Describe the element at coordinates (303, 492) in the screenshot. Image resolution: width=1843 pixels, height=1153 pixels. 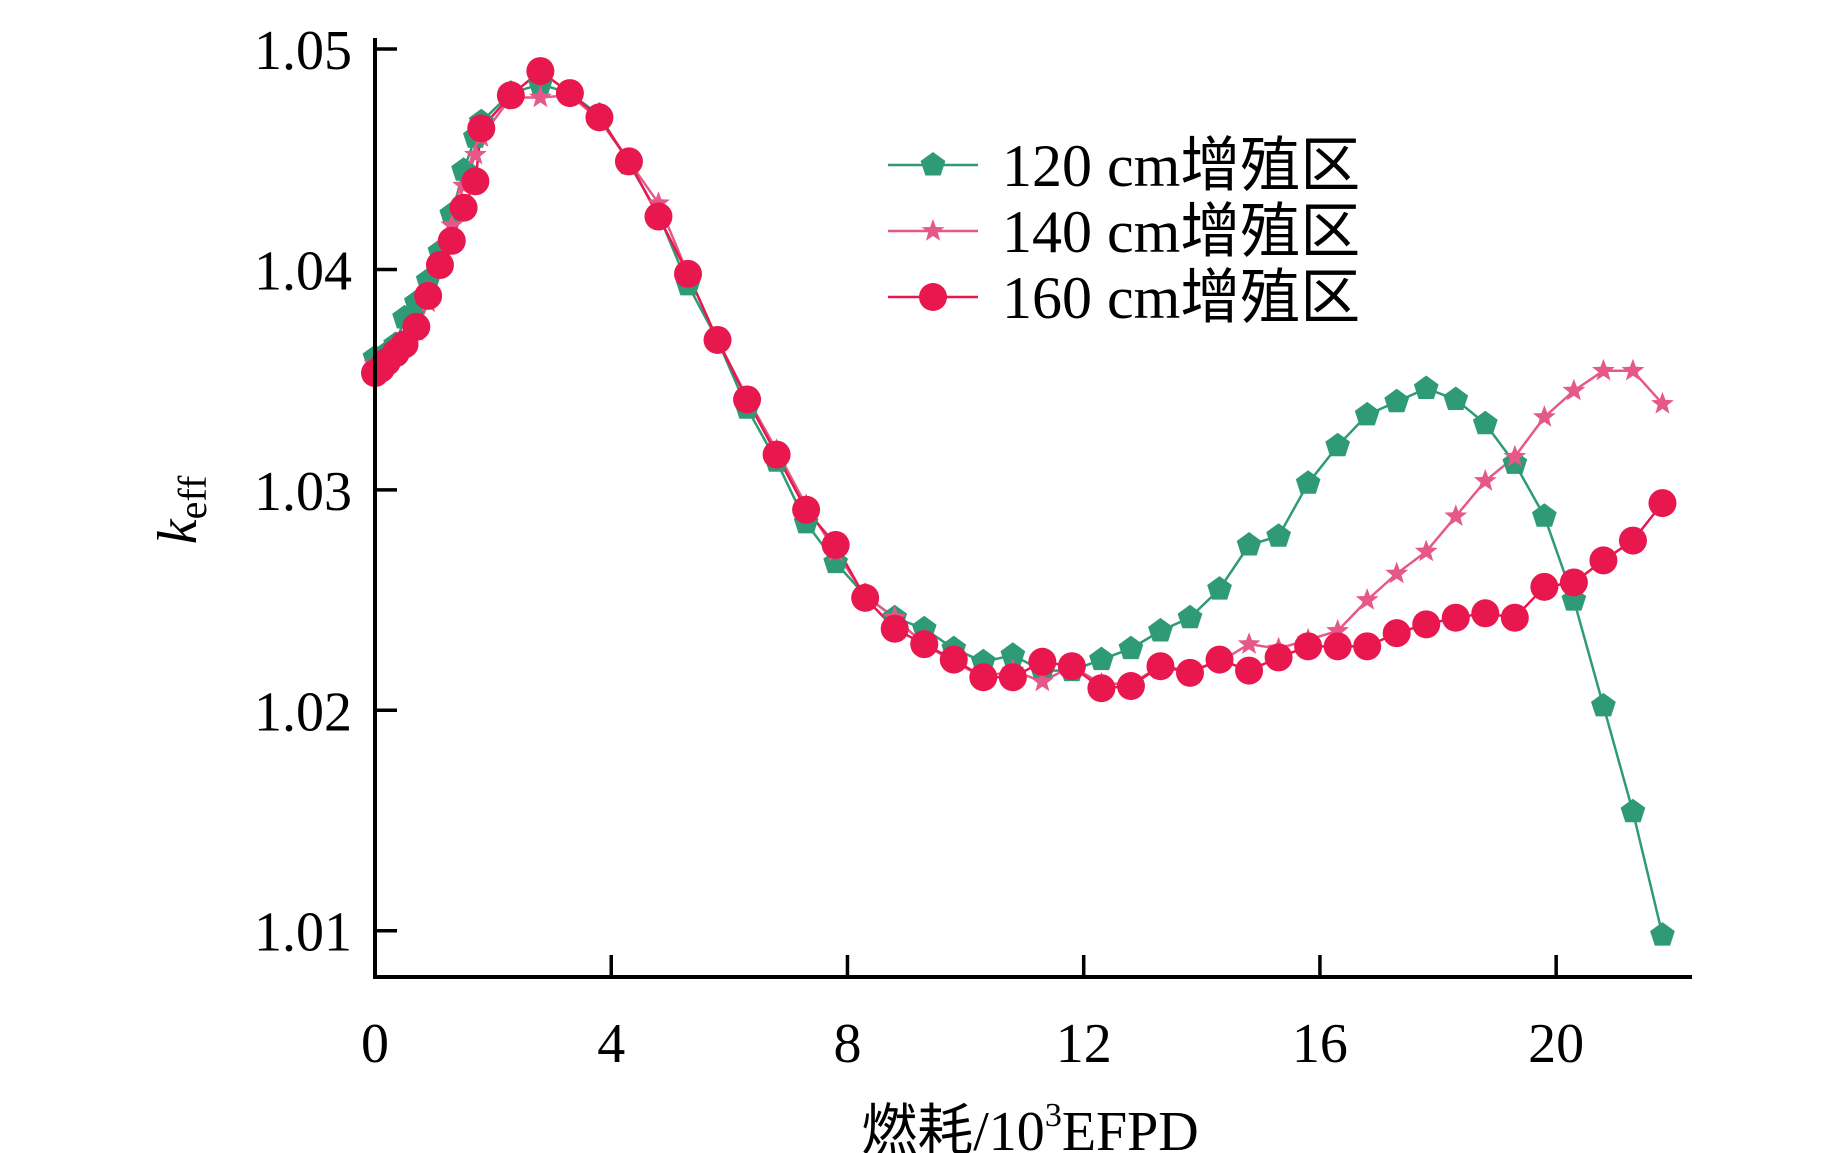
I see `y-tick-label: 1.03` at that location.